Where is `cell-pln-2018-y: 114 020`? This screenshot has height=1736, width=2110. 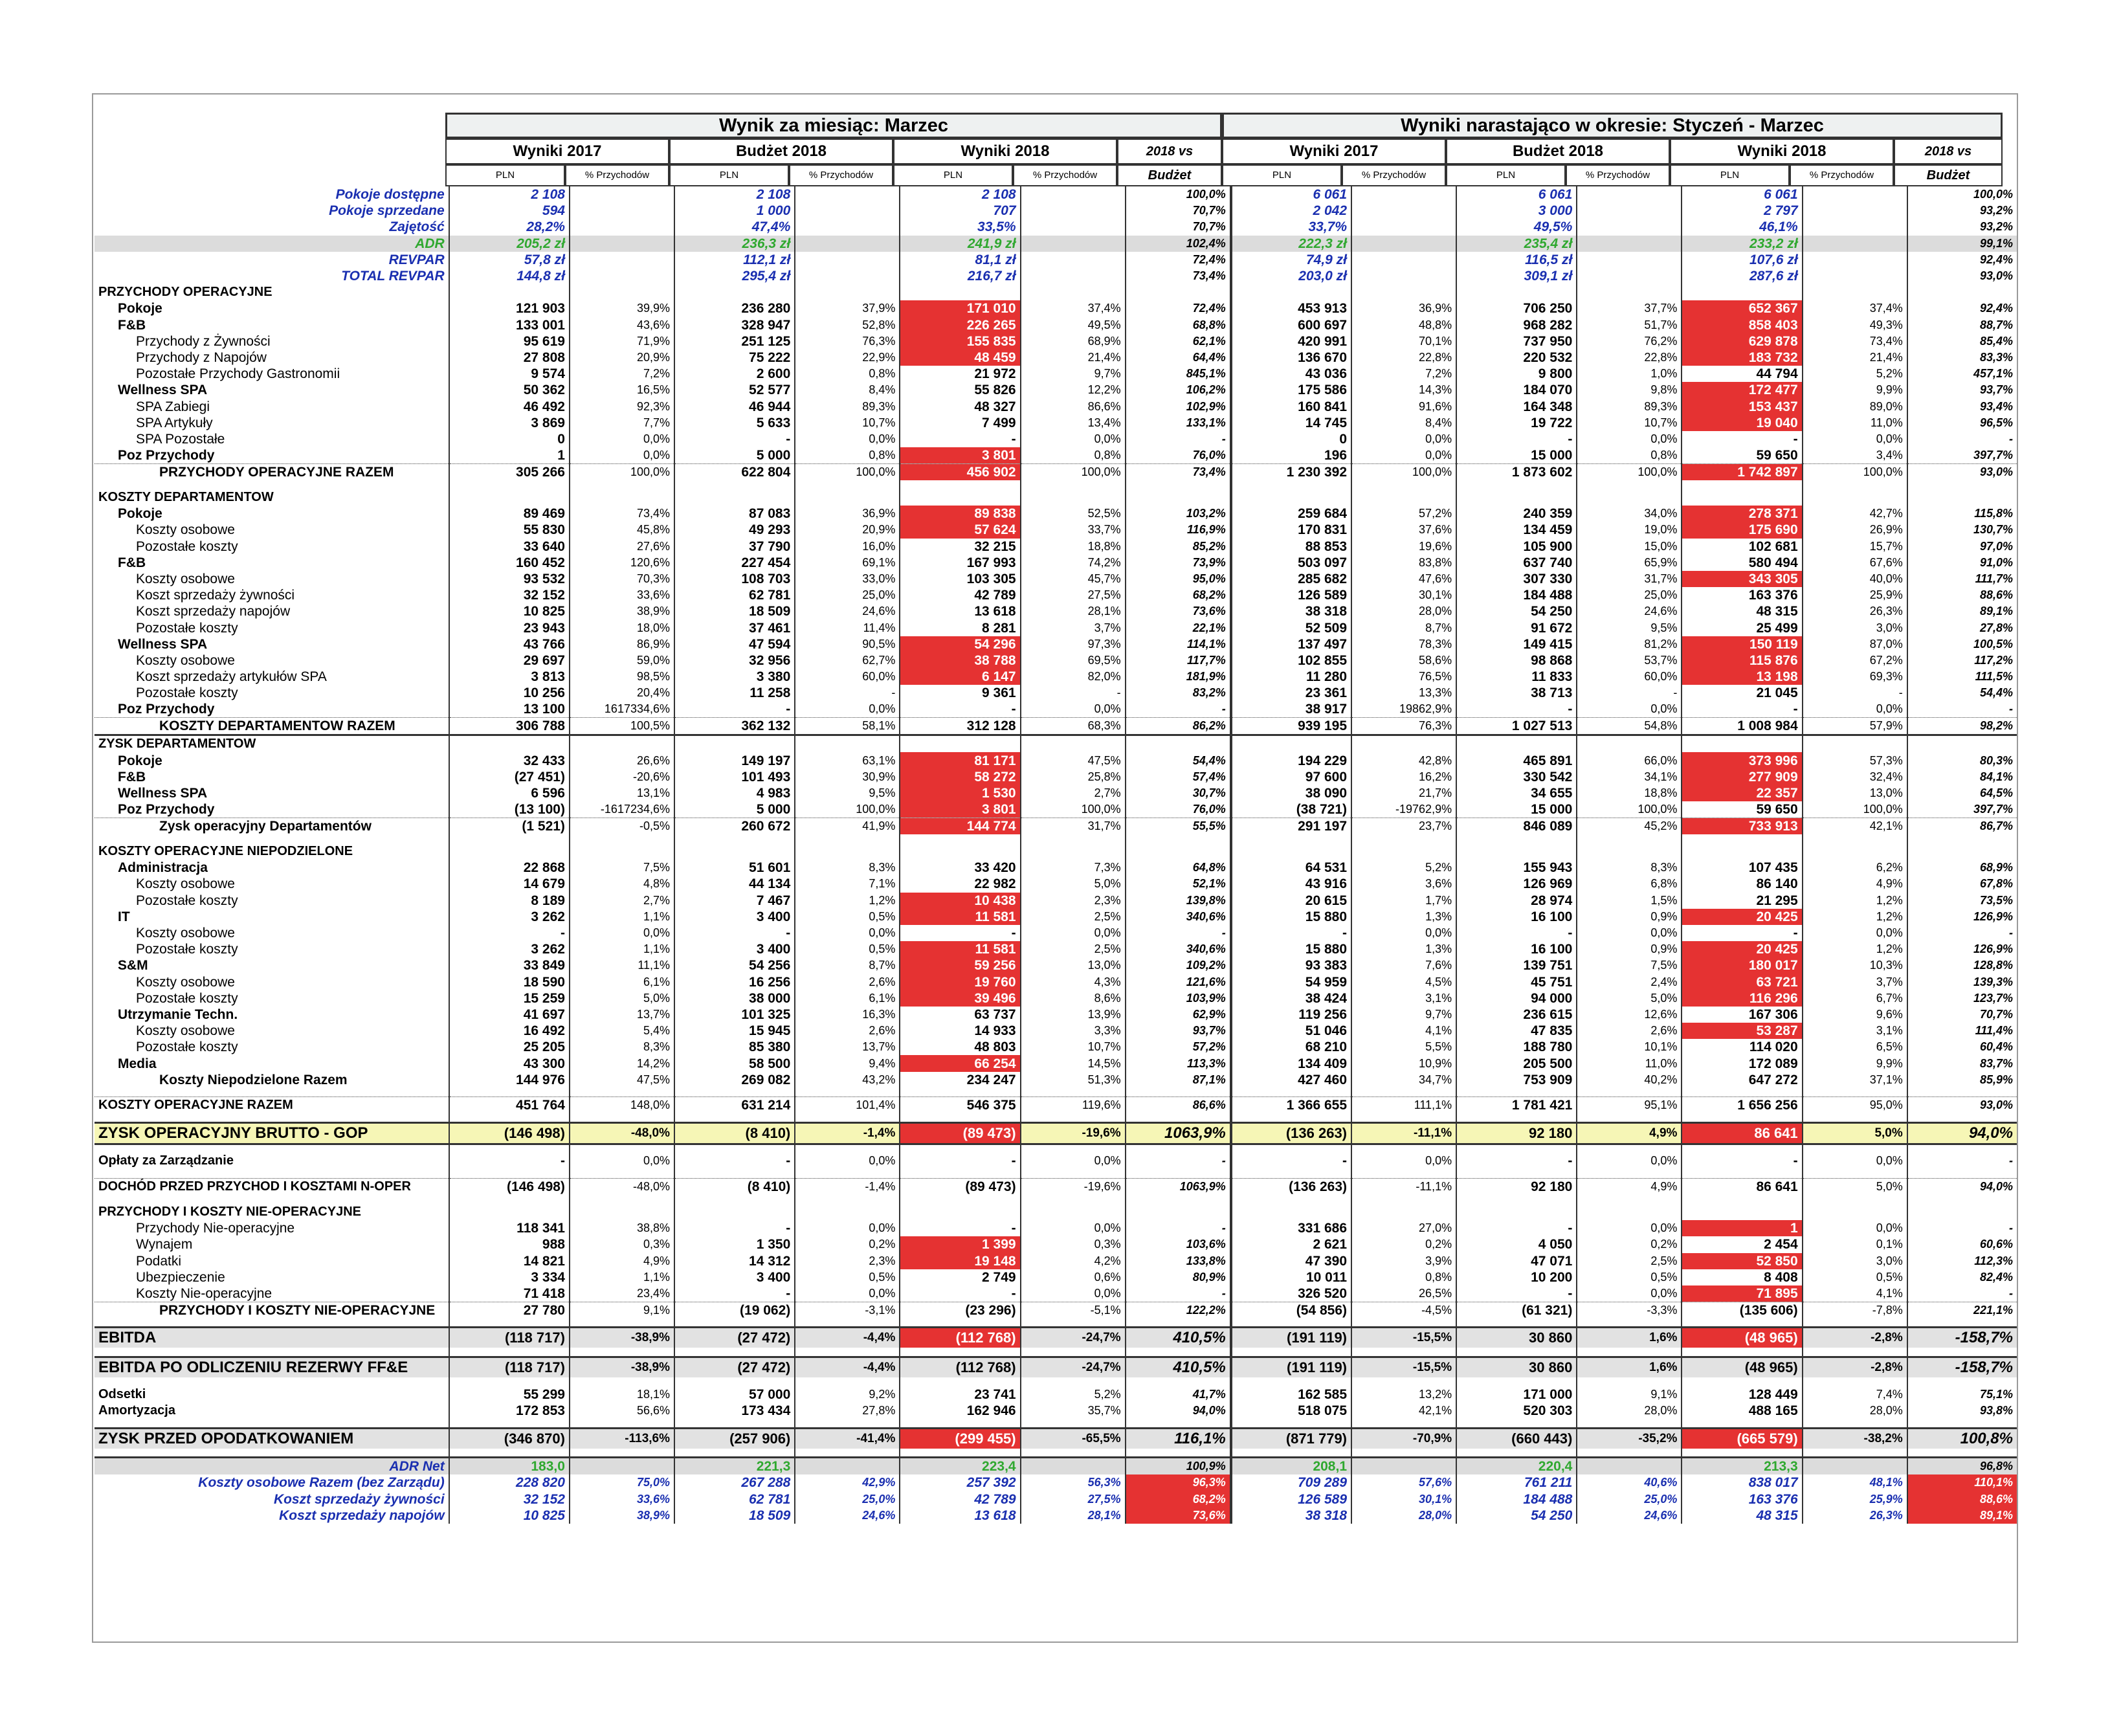
cell-pln-2018-y: 114 020 is located at coordinates (1742, 1047).